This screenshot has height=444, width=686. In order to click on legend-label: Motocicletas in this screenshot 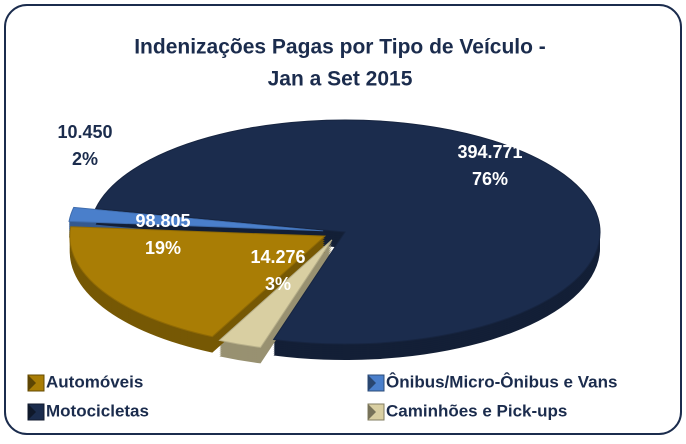, I will do `click(97, 410)`.